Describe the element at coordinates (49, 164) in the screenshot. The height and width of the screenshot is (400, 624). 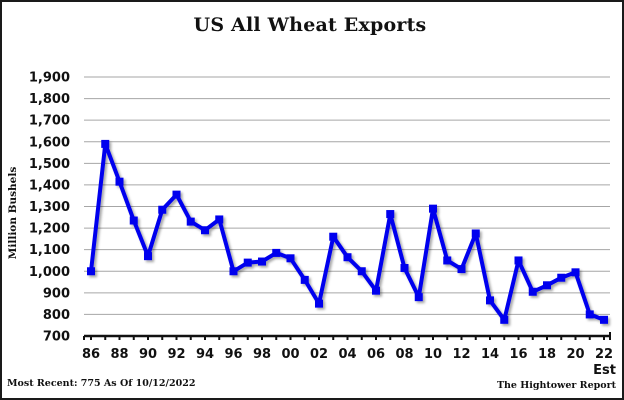
I see `y-tick-label: 1,500` at that location.